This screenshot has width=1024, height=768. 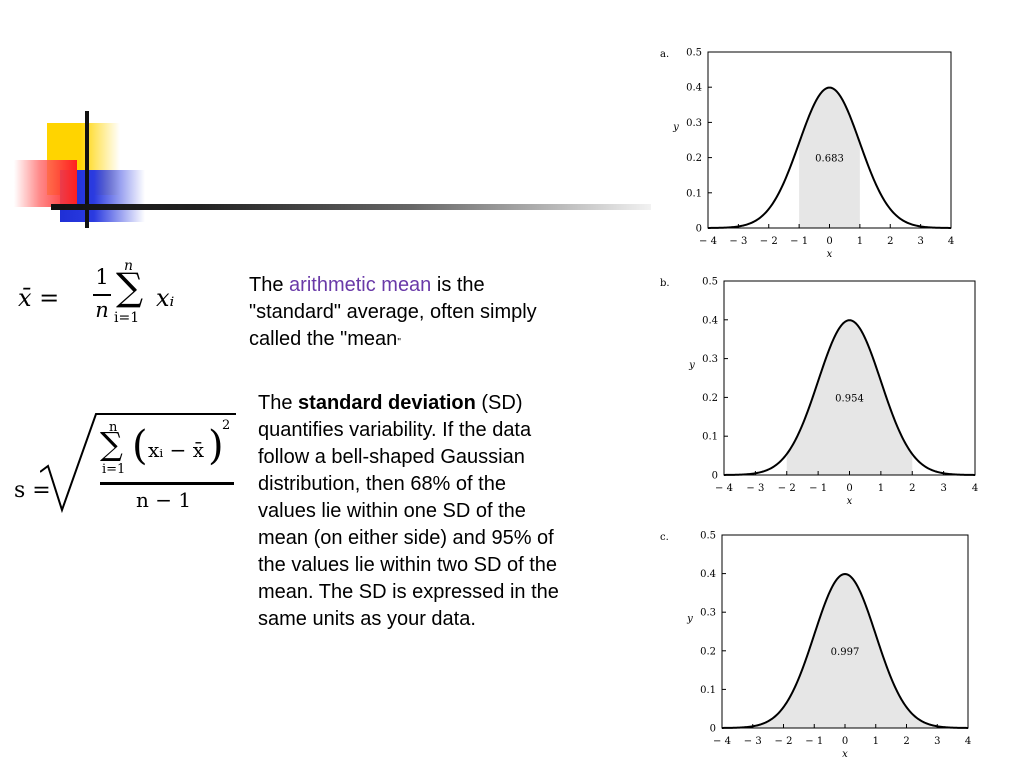 What do you see at coordinates (269, 285) in the screenshot?
I see `mean-text-prefix: The` at bounding box center [269, 285].